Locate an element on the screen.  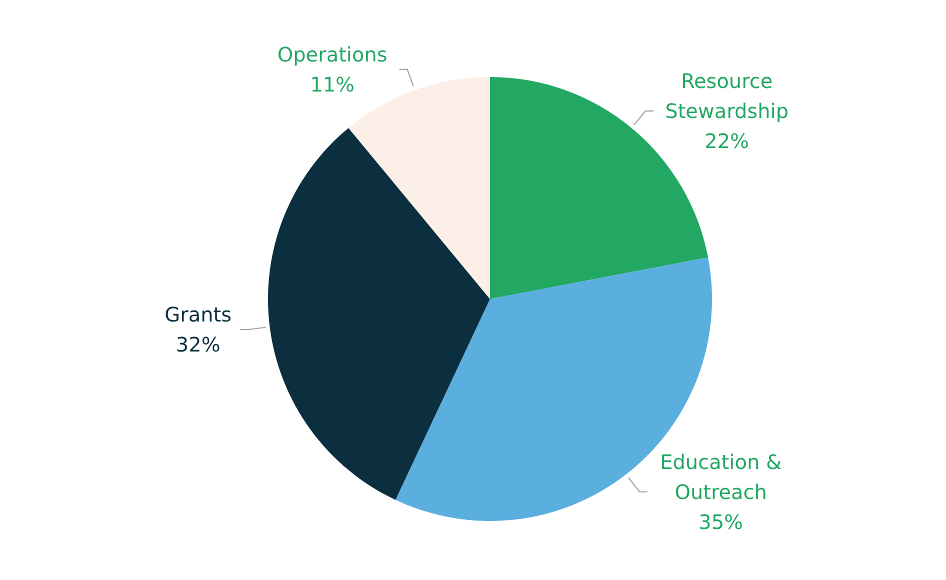
slice-label: Operations is located at coordinates (332, 54).